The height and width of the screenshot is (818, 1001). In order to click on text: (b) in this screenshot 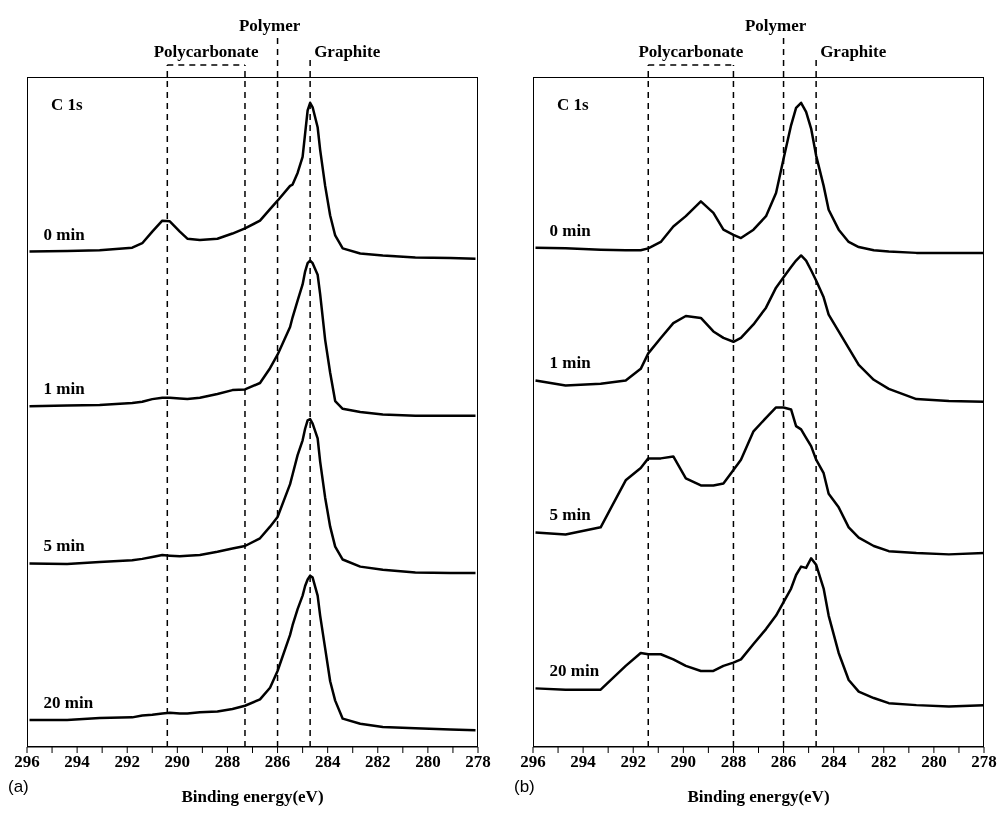, I will do `click(524, 787)`.